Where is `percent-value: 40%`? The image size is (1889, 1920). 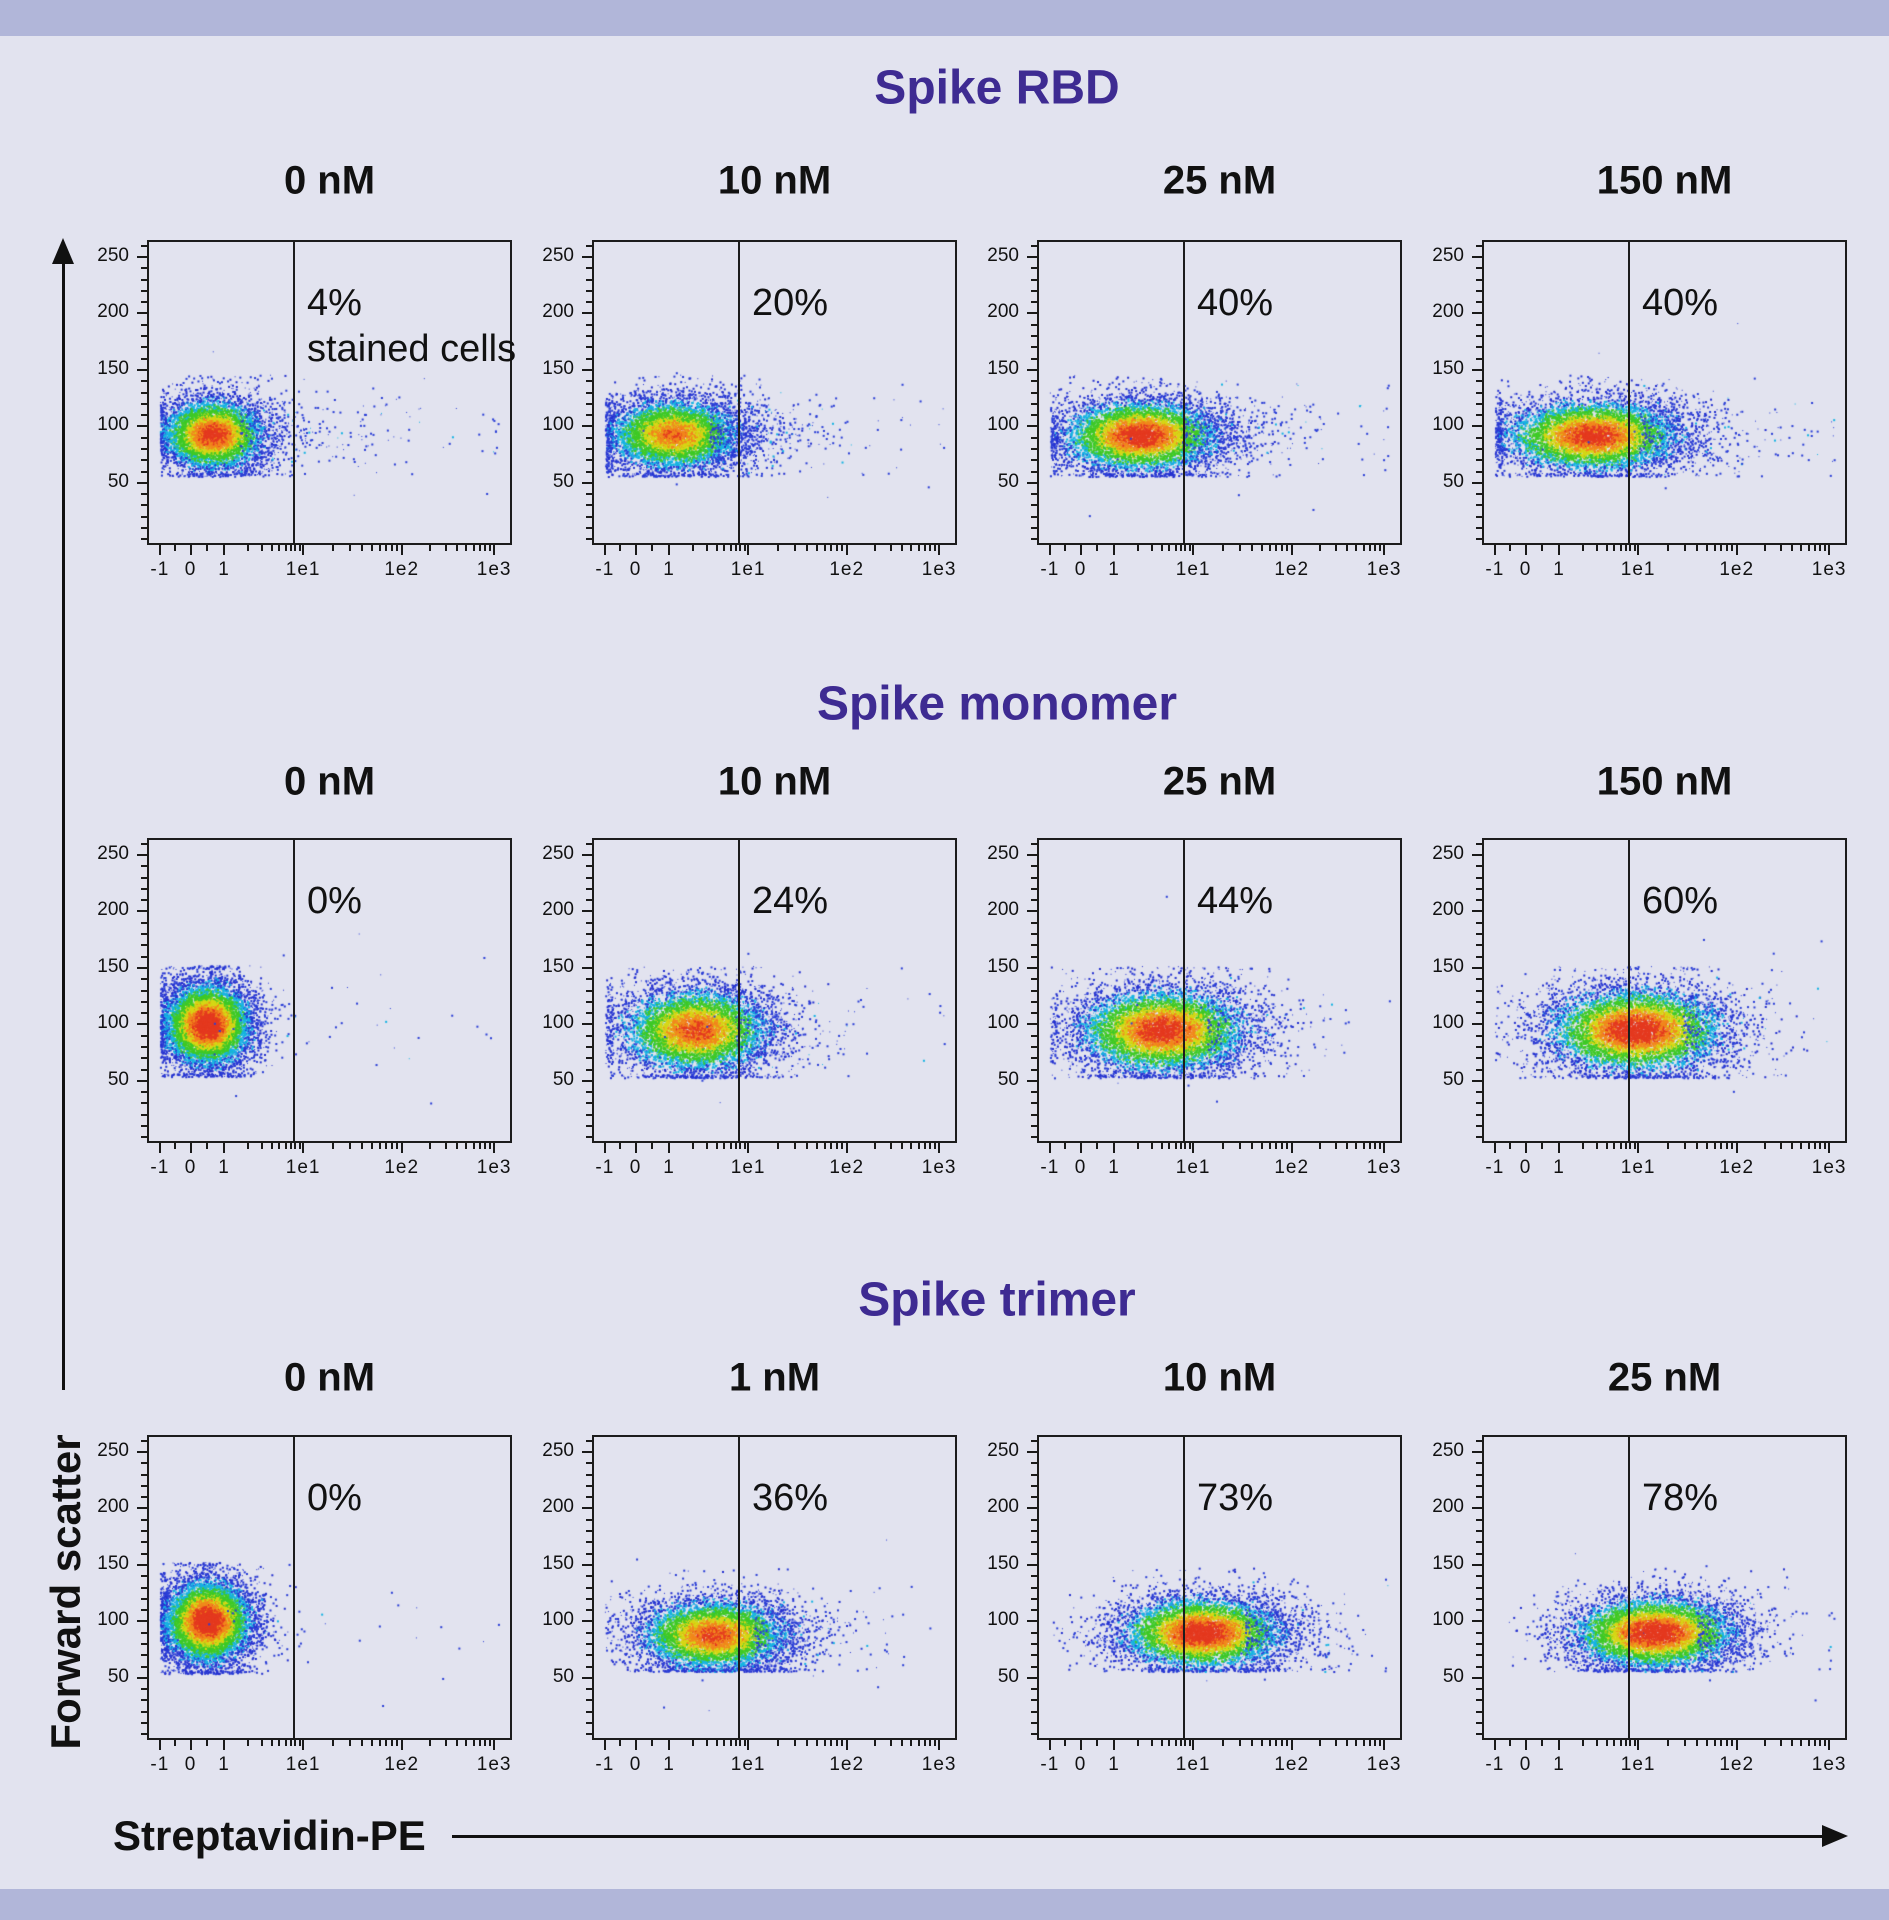
percent-value: 40% is located at coordinates (1680, 303).